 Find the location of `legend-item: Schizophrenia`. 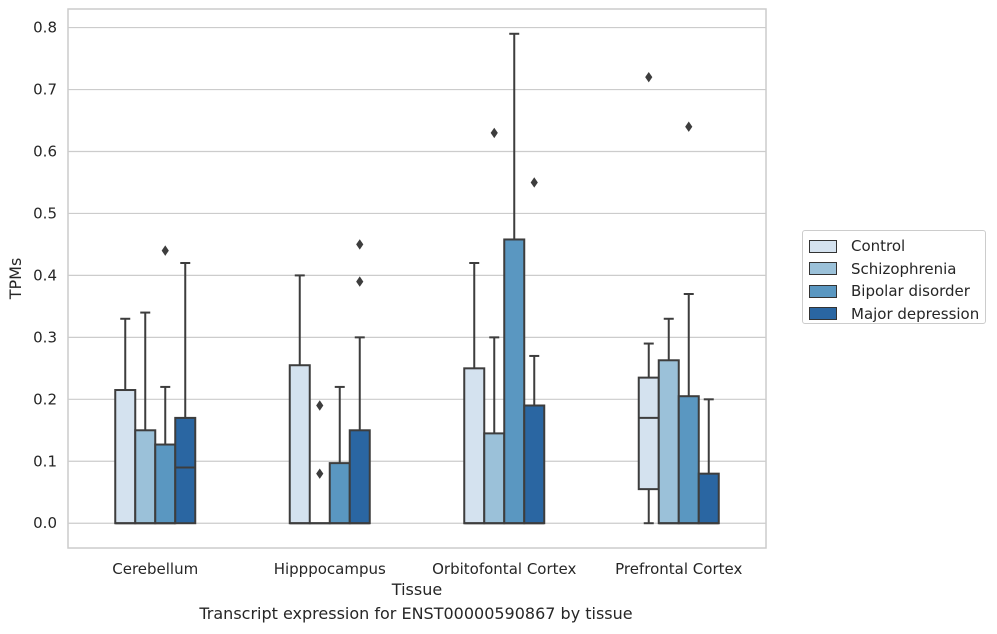

legend-item: Schizophrenia is located at coordinates (897, 269).